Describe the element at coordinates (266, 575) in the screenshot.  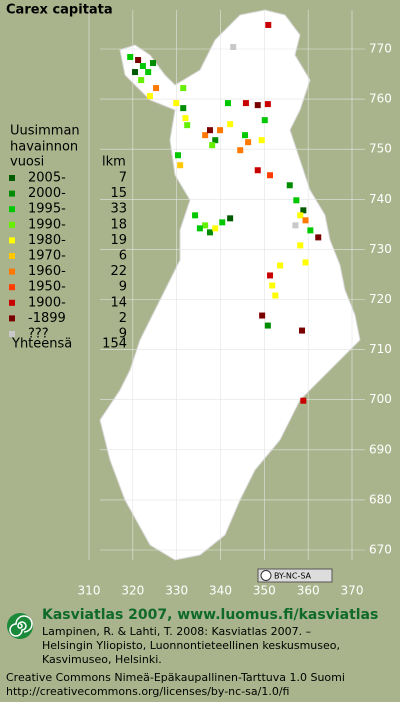
I see `cc-icon` at that location.